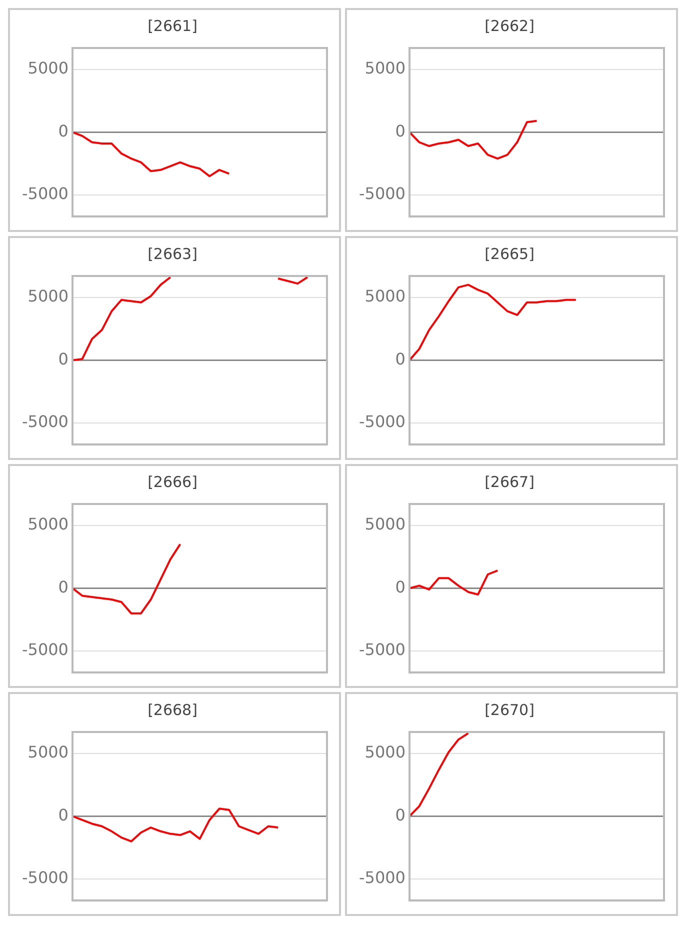 This screenshot has width=683, height=931. What do you see at coordinates (509, 253) in the screenshot?
I see `chart-title: [2665]` at bounding box center [509, 253].